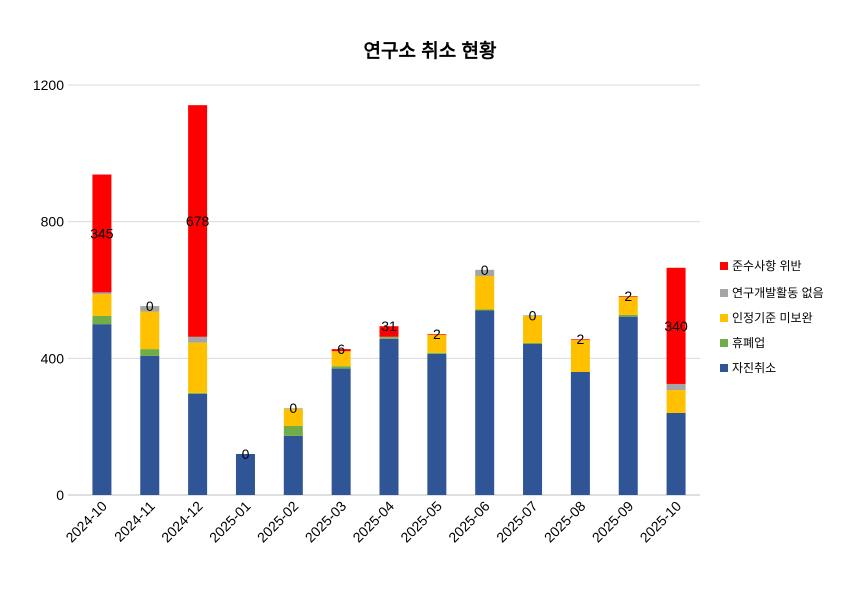 The image size is (850, 594). What do you see at coordinates (748, 343) in the screenshot?
I see `legend-label: 휴폐업` at bounding box center [748, 343].